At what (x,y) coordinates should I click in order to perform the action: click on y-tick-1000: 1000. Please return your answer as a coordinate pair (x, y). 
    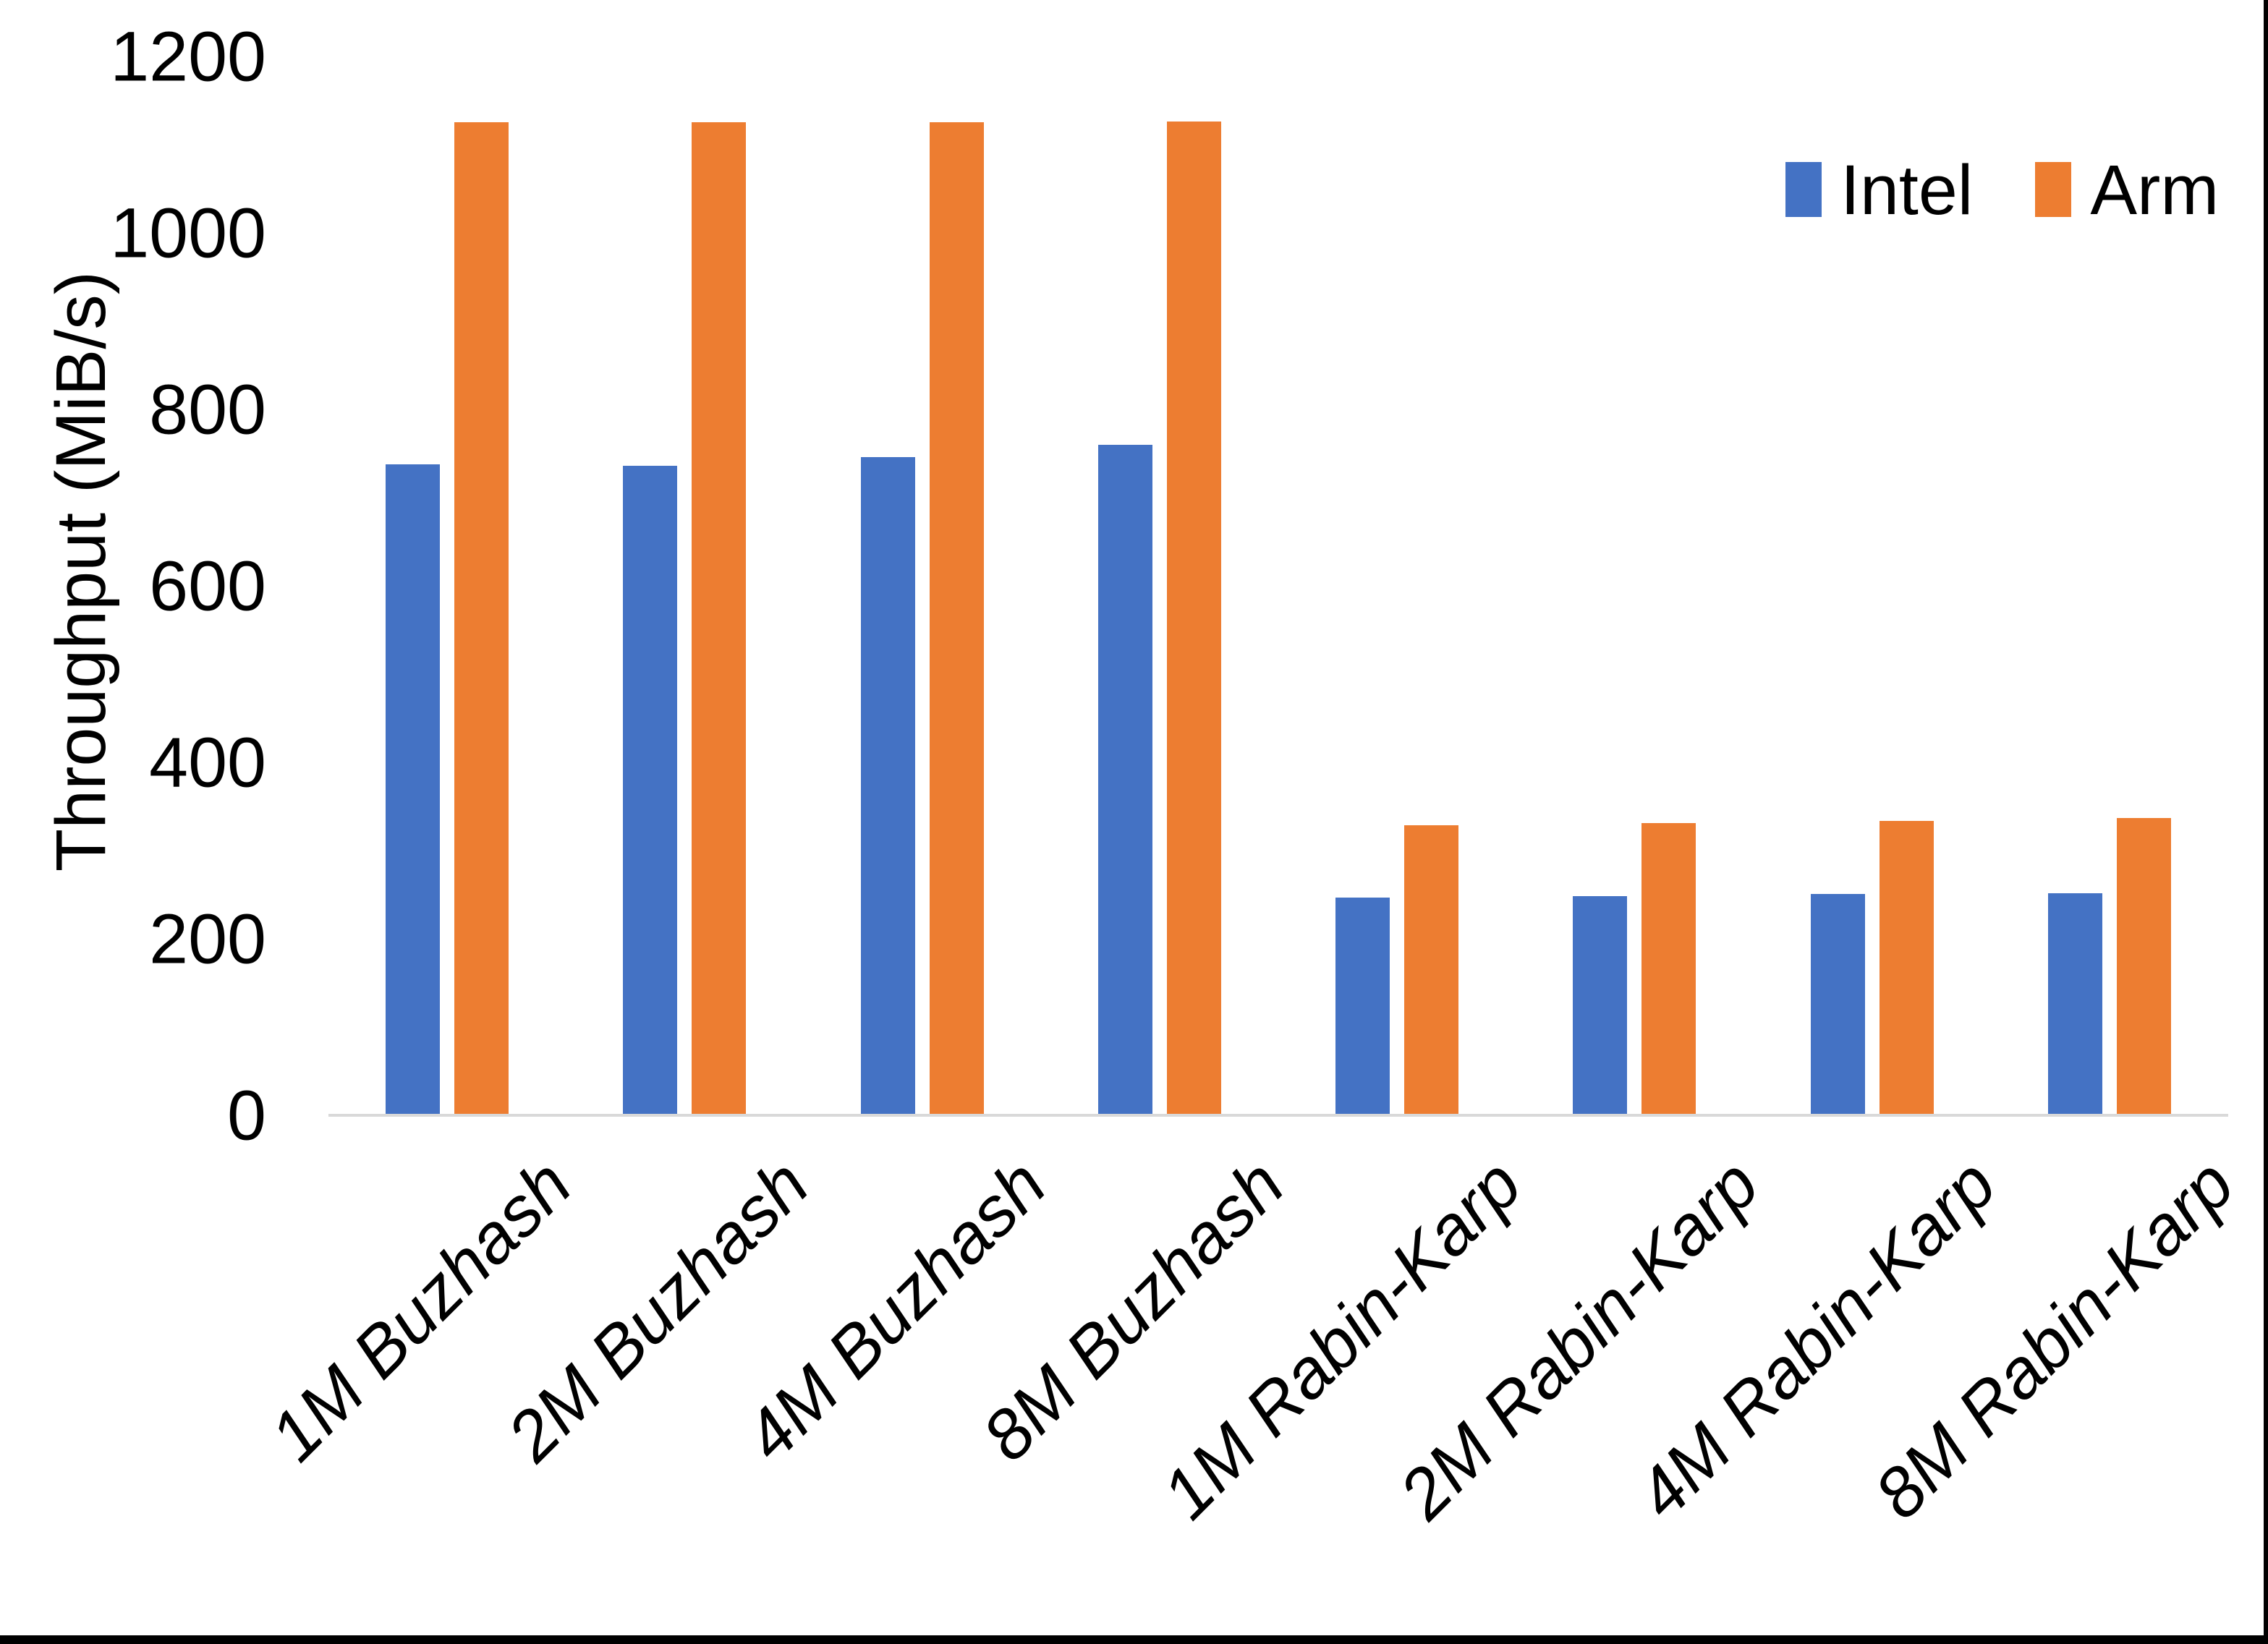
    Looking at the image, I should click on (188, 233).